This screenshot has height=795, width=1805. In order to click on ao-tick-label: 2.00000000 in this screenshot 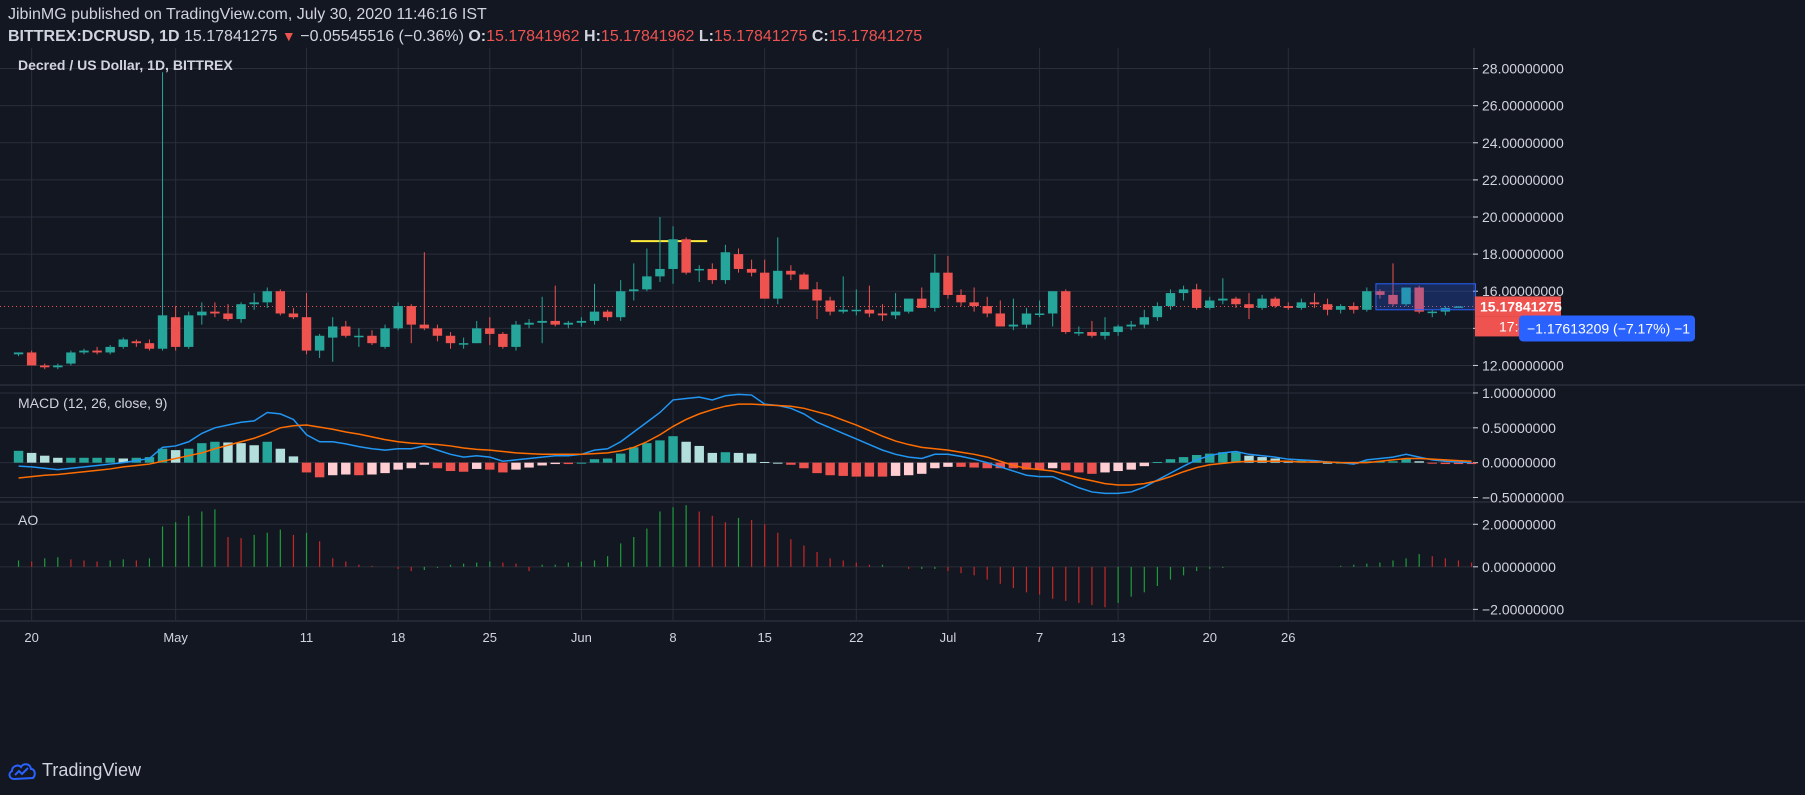, I will do `click(1519, 524)`.